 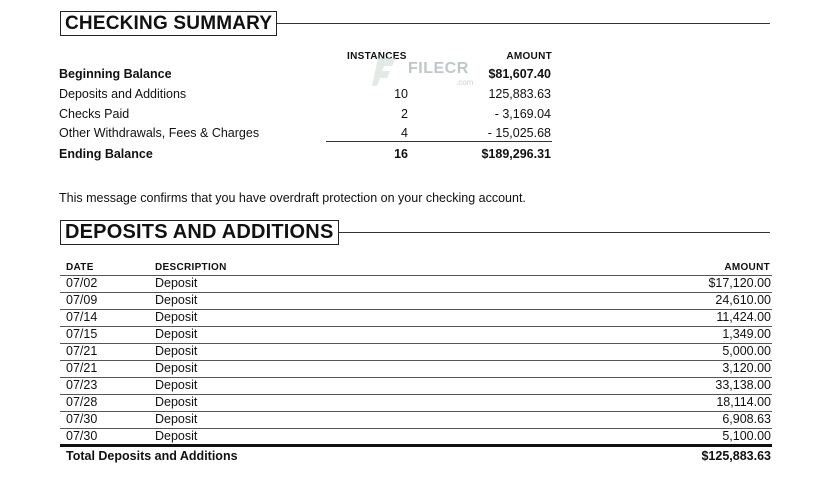 What do you see at coordinates (519, 94) in the screenshot?
I see `summary-amount: 125,883.63` at bounding box center [519, 94].